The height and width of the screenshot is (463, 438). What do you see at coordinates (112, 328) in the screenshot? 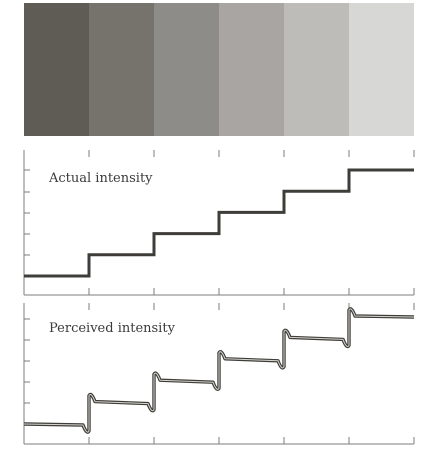
I see `perceived-intensity-label: Perceived intensity` at bounding box center [112, 328].